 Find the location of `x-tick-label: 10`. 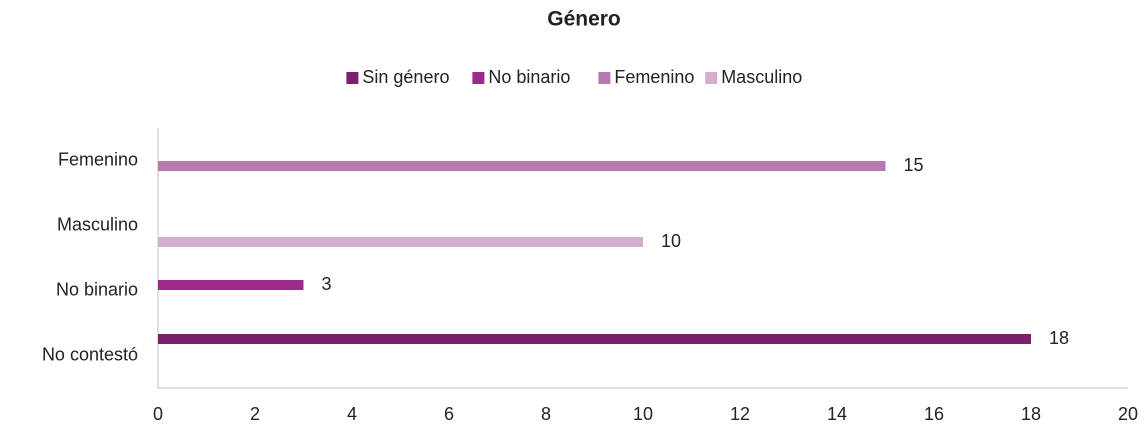

x-tick-label: 10 is located at coordinates (643, 414).